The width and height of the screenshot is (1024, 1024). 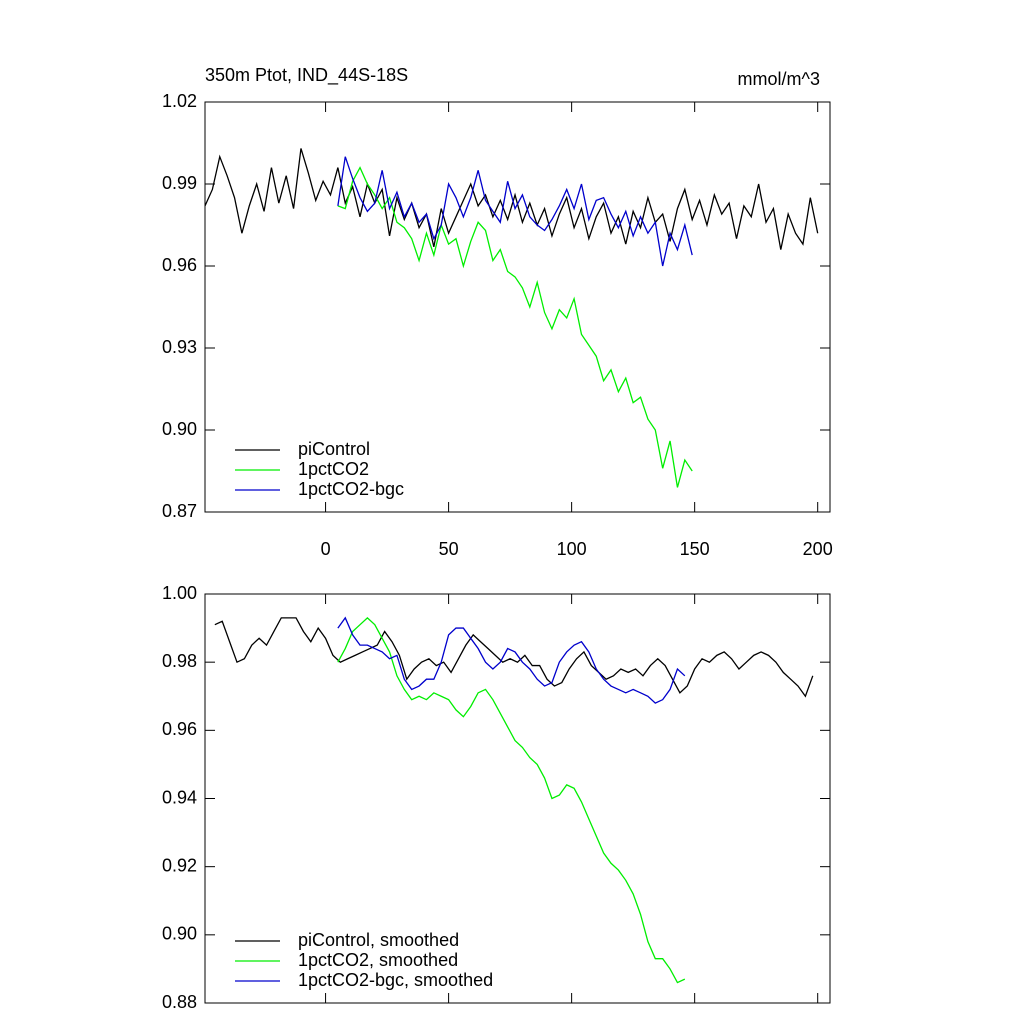 What do you see at coordinates (179, 183) in the screenshot?
I see `y-tick-label: 0.99` at bounding box center [179, 183].